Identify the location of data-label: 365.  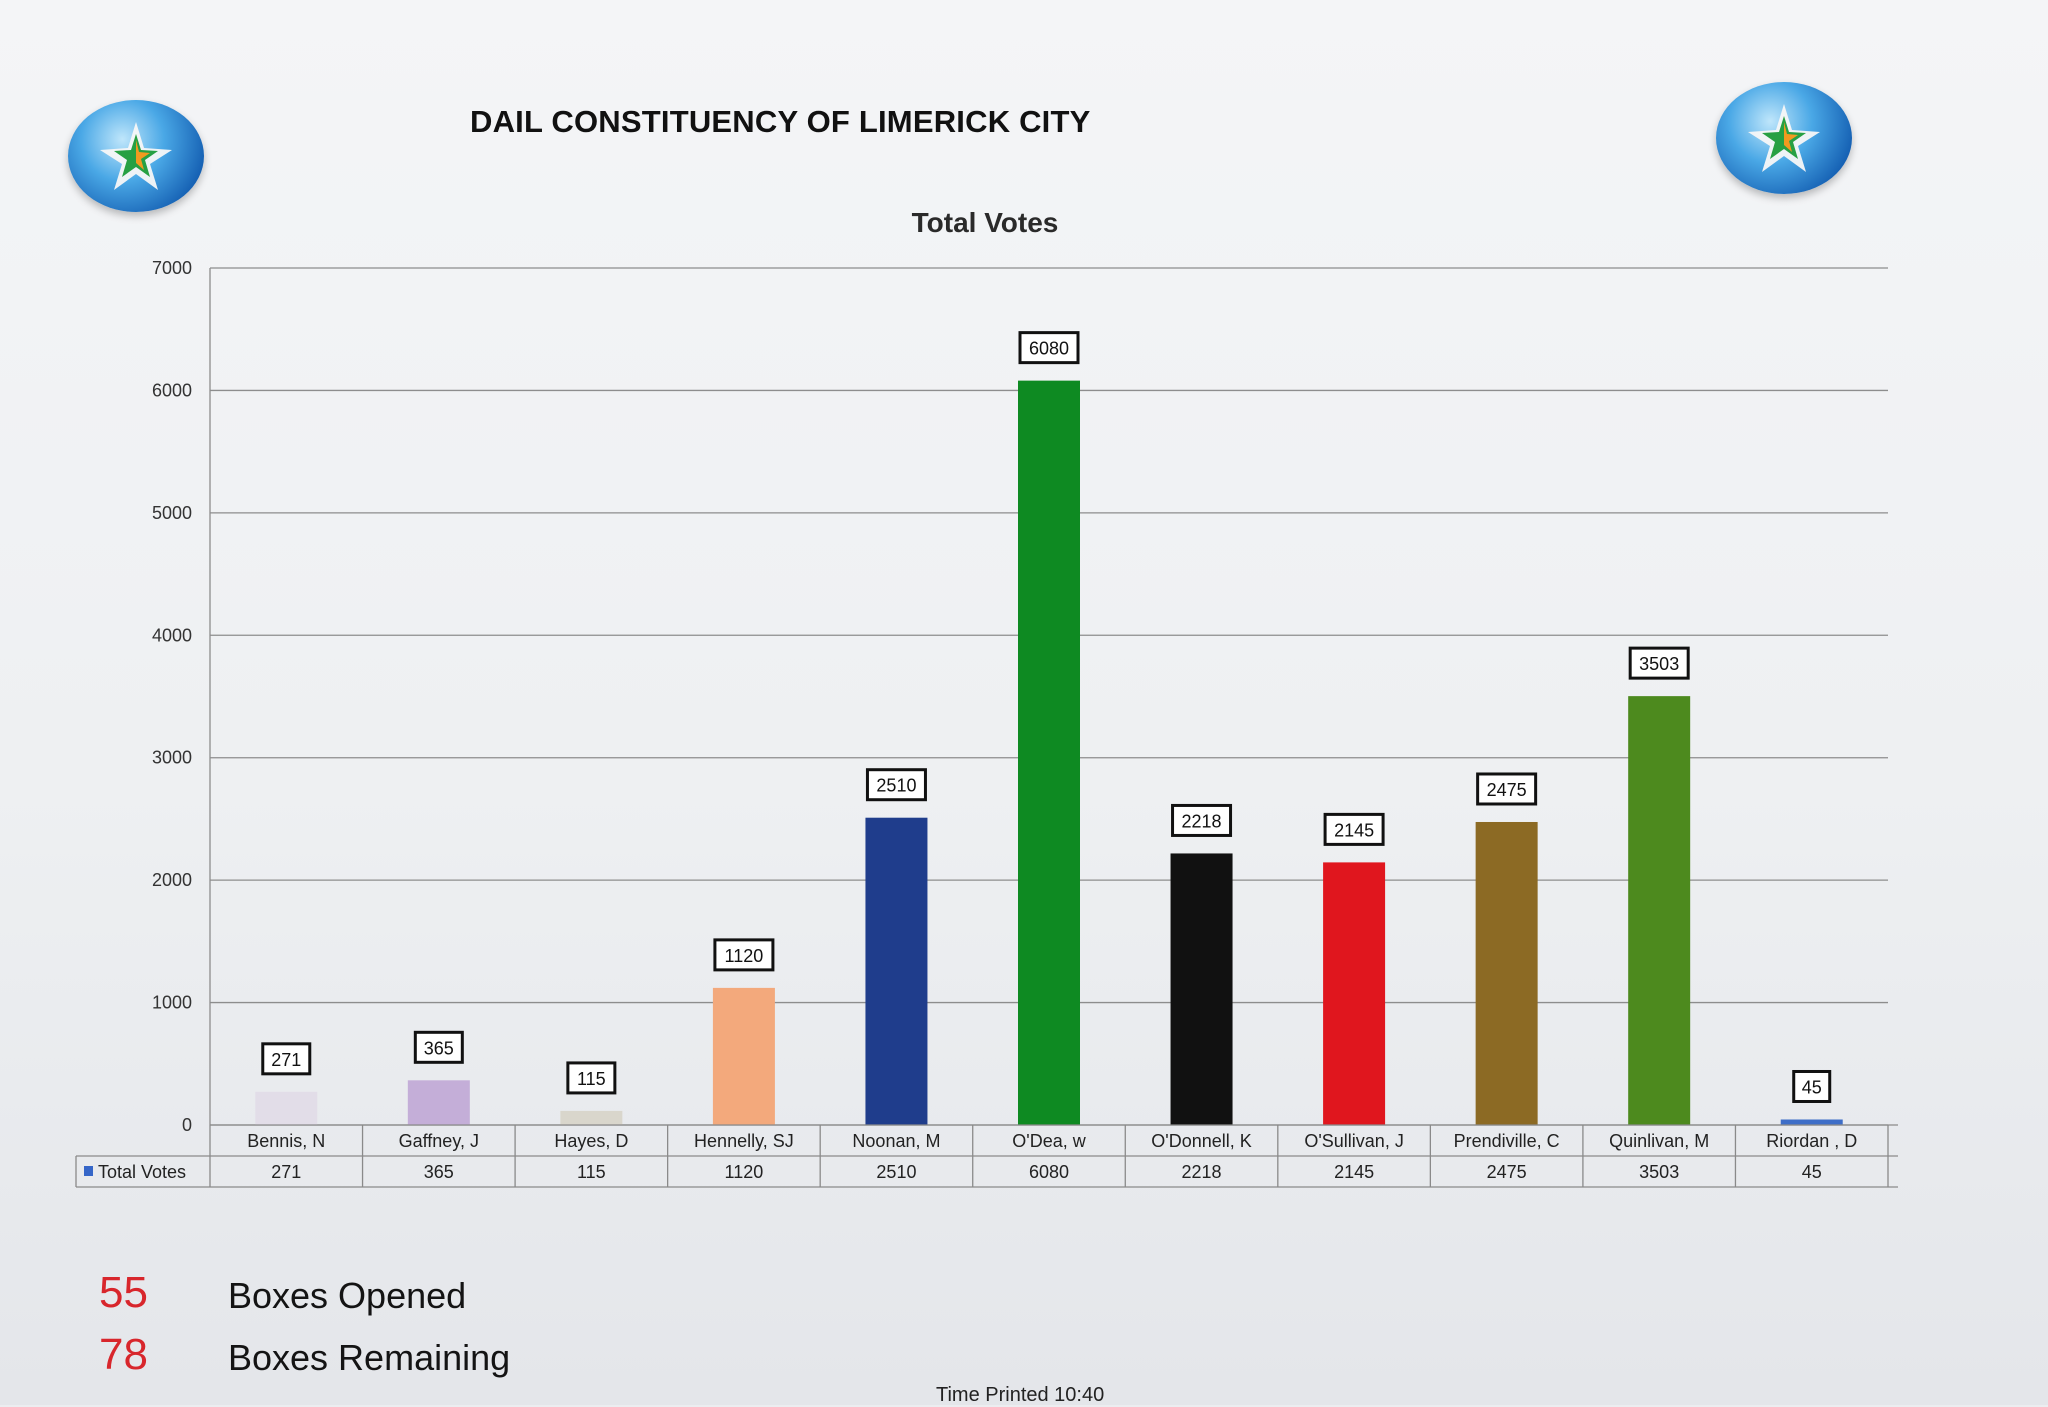
(439, 1048).